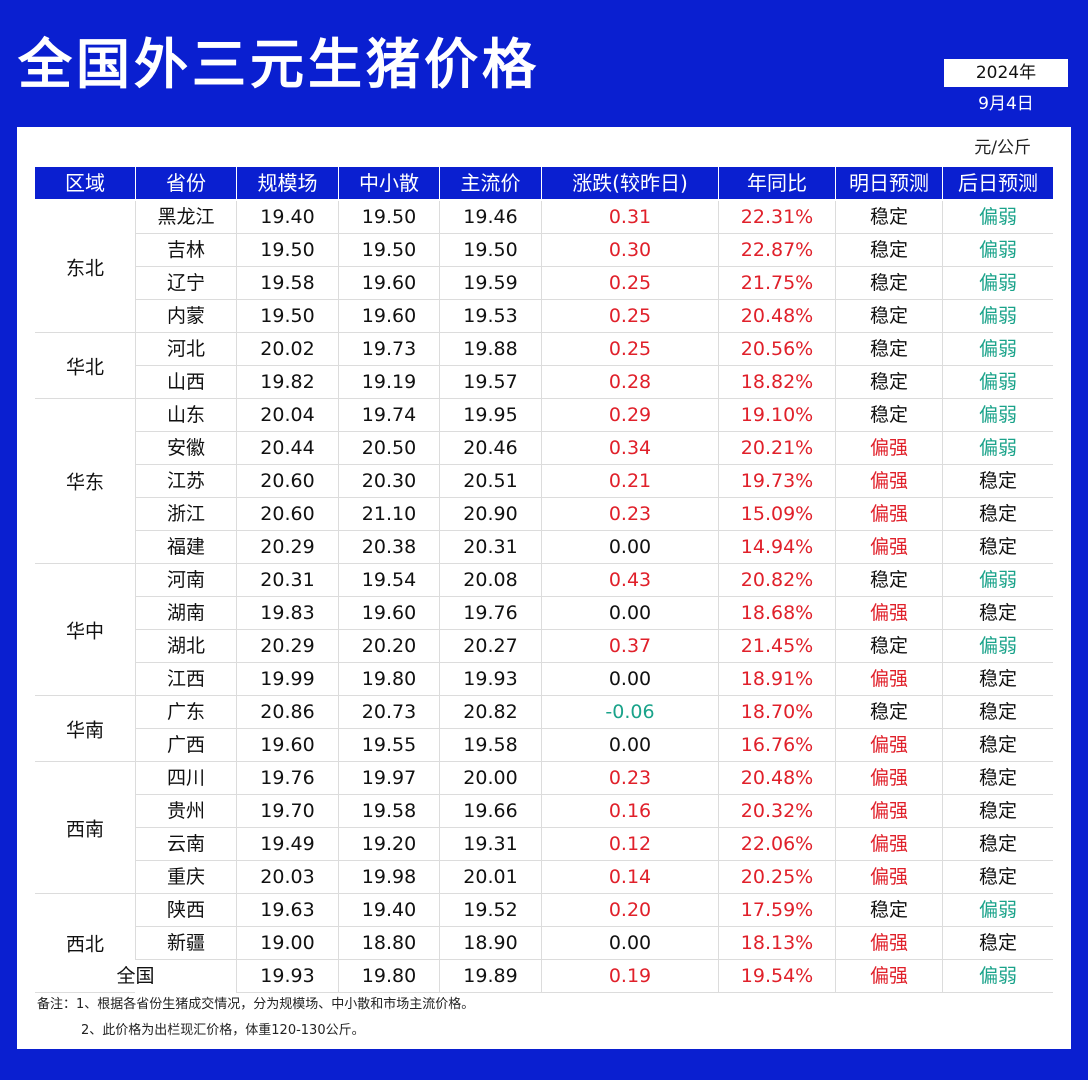 Image resolution: width=1088 pixels, height=1080 pixels. I want to click on cell-change: 0.21, so click(630, 481).